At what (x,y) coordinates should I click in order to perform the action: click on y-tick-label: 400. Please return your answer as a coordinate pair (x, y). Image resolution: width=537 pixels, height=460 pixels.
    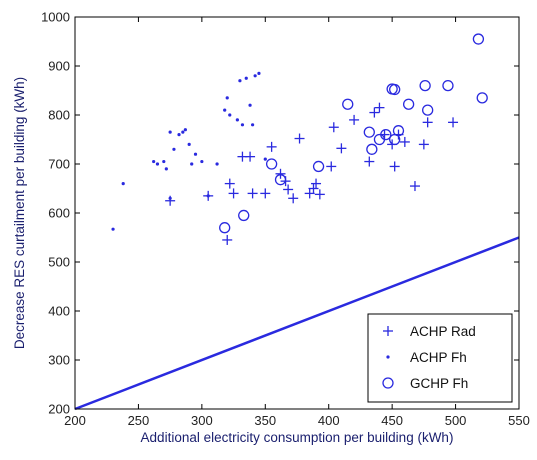
    Looking at the image, I should click on (59, 311).